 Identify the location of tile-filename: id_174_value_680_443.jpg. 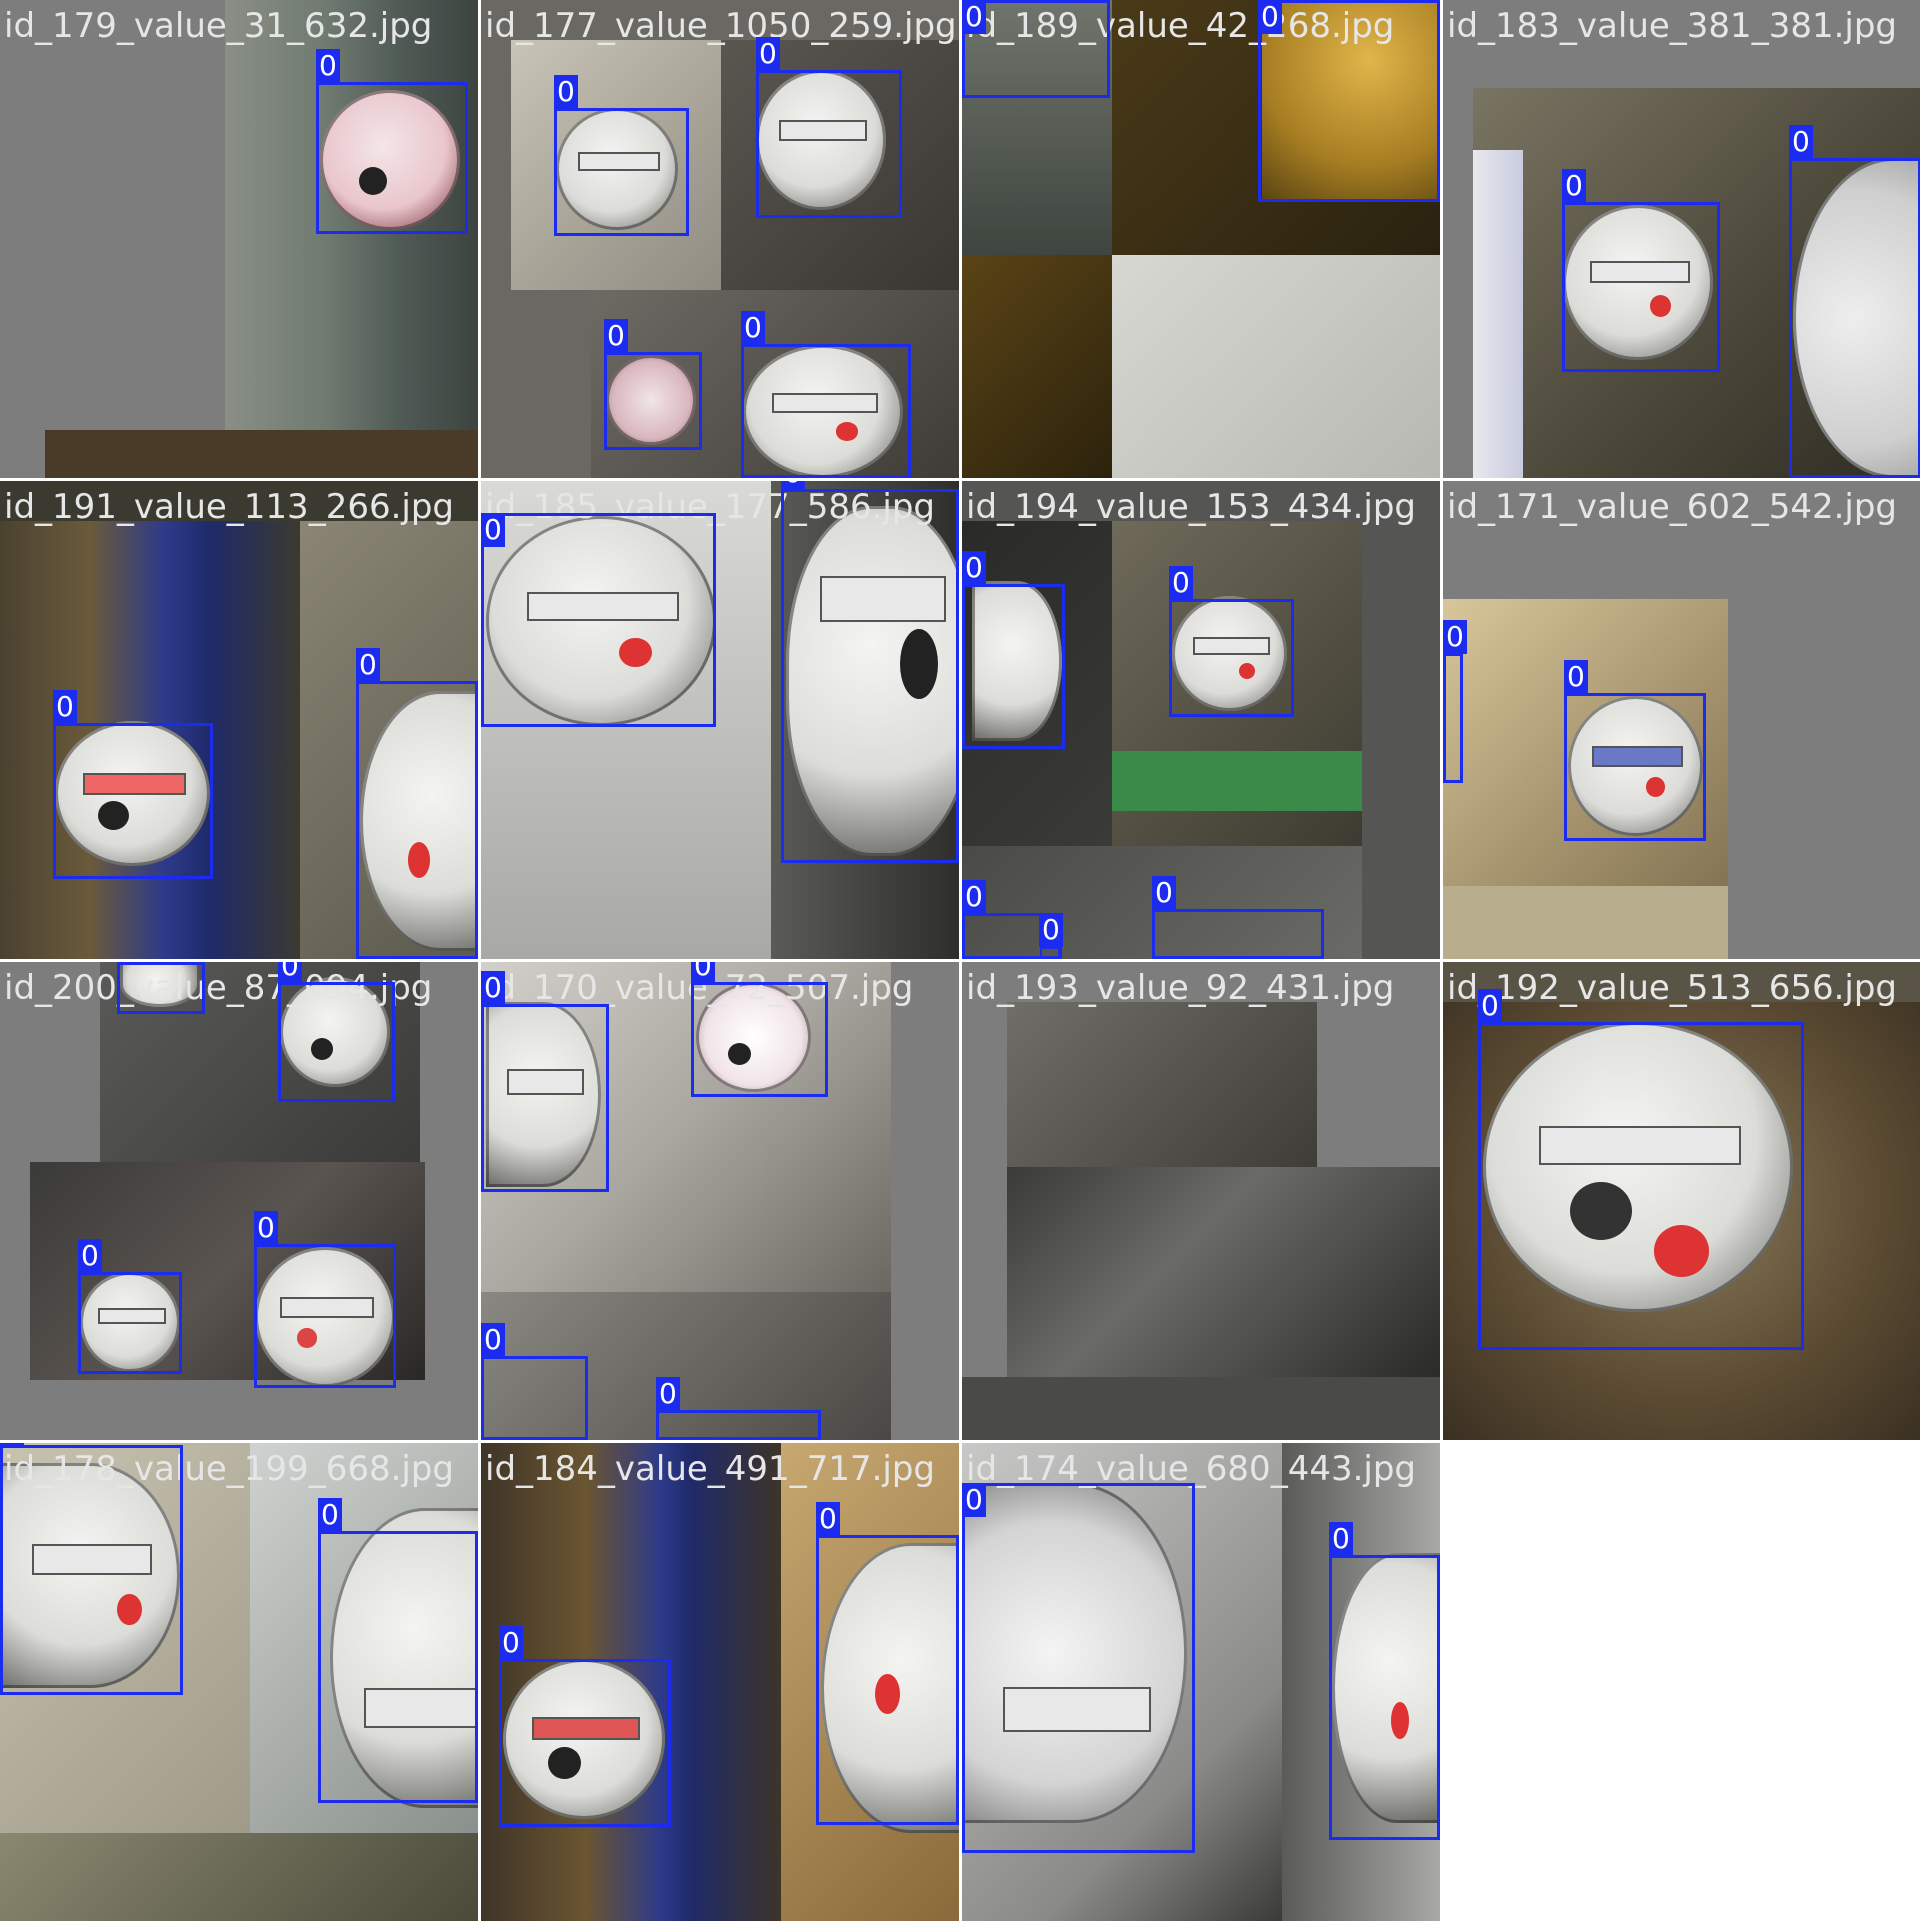
(1191, 1469).